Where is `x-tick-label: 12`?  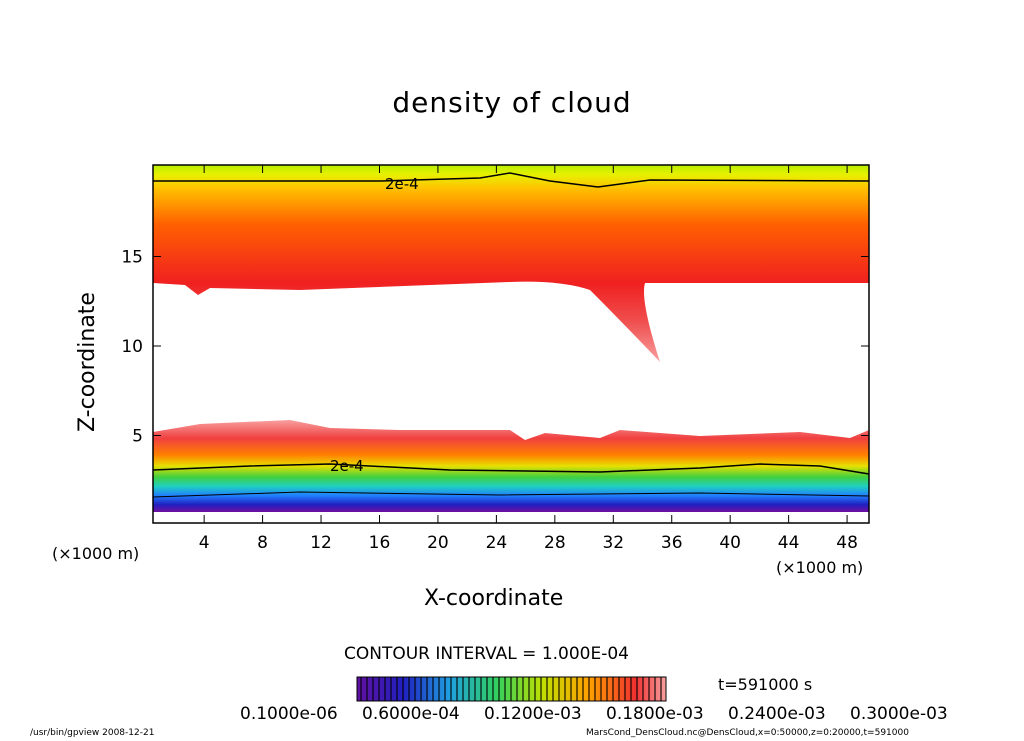 x-tick-label: 12 is located at coordinates (321, 543).